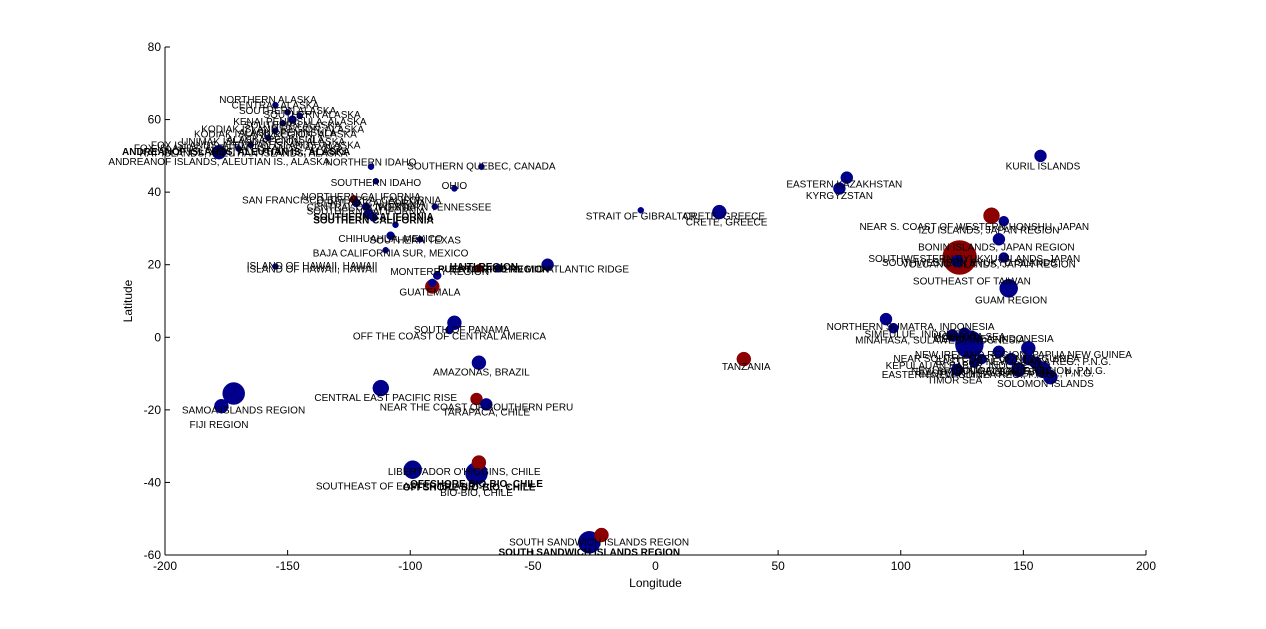 The width and height of the screenshot is (1266, 629). Describe the element at coordinates (844, 184) in the screenshot. I see `point-label-56: EASTERN KAZAKHSTAN` at that location.